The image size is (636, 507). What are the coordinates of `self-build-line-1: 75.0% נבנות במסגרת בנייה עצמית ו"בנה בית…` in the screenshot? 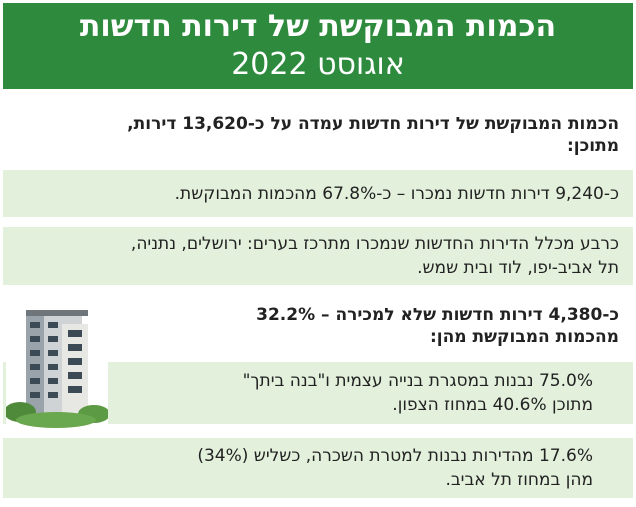 It's located at (417, 381).